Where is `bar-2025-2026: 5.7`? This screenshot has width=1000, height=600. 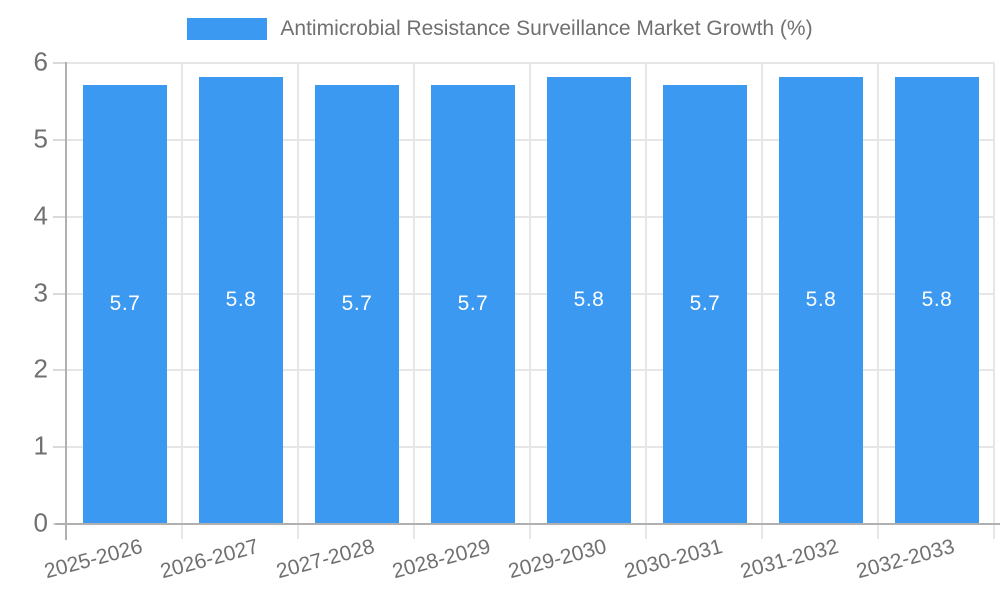 bar-2025-2026: 5.7 is located at coordinates (125, 304).